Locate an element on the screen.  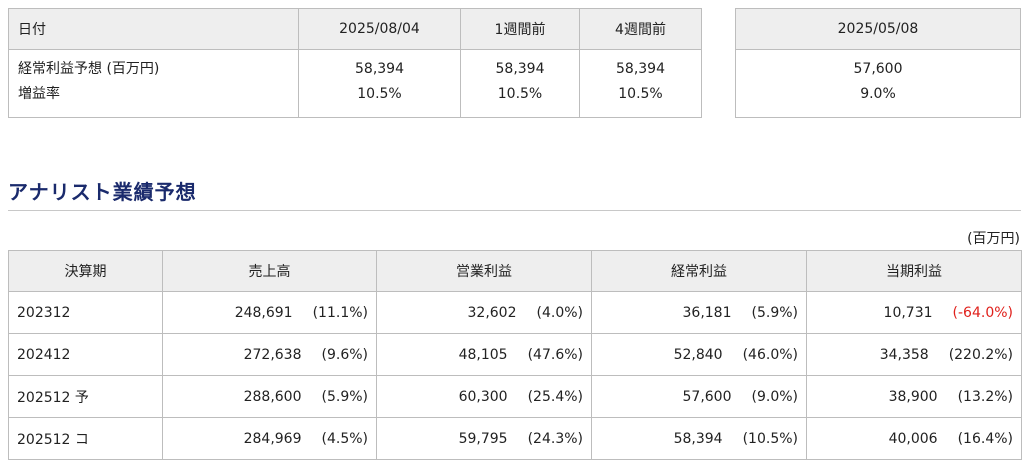
growth-value: 9.0% is located at coordinates (878, 94).